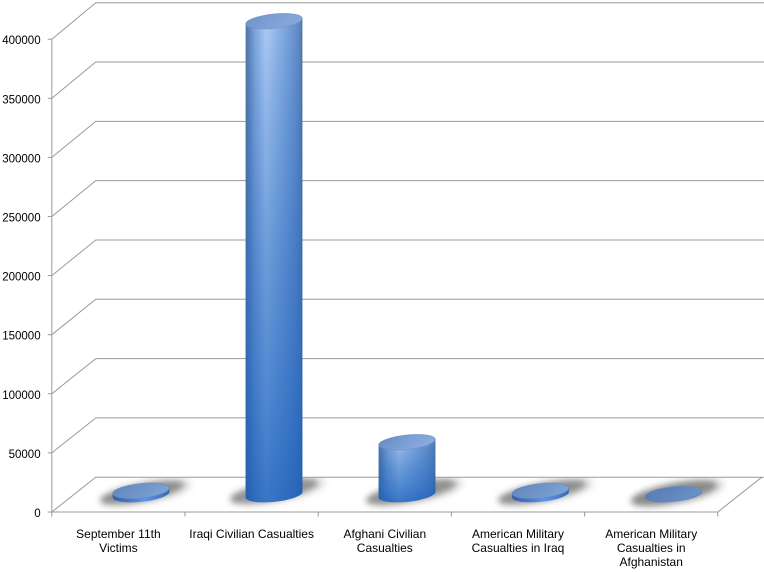 The height and width of the screenshot is (572, 764). I want to click on svg-text: Casualties in, so click(651, 548).